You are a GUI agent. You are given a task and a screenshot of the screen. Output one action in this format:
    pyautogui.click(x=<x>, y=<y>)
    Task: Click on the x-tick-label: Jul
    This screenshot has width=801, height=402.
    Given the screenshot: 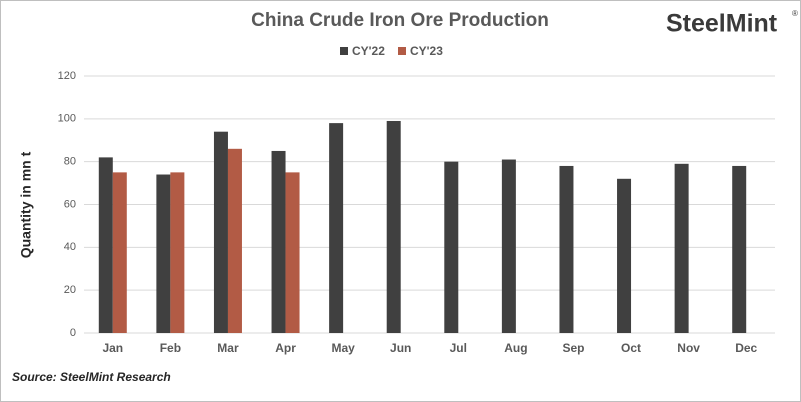 What is the action you would take?
    pyautogui.click(x=458, y=348)
    